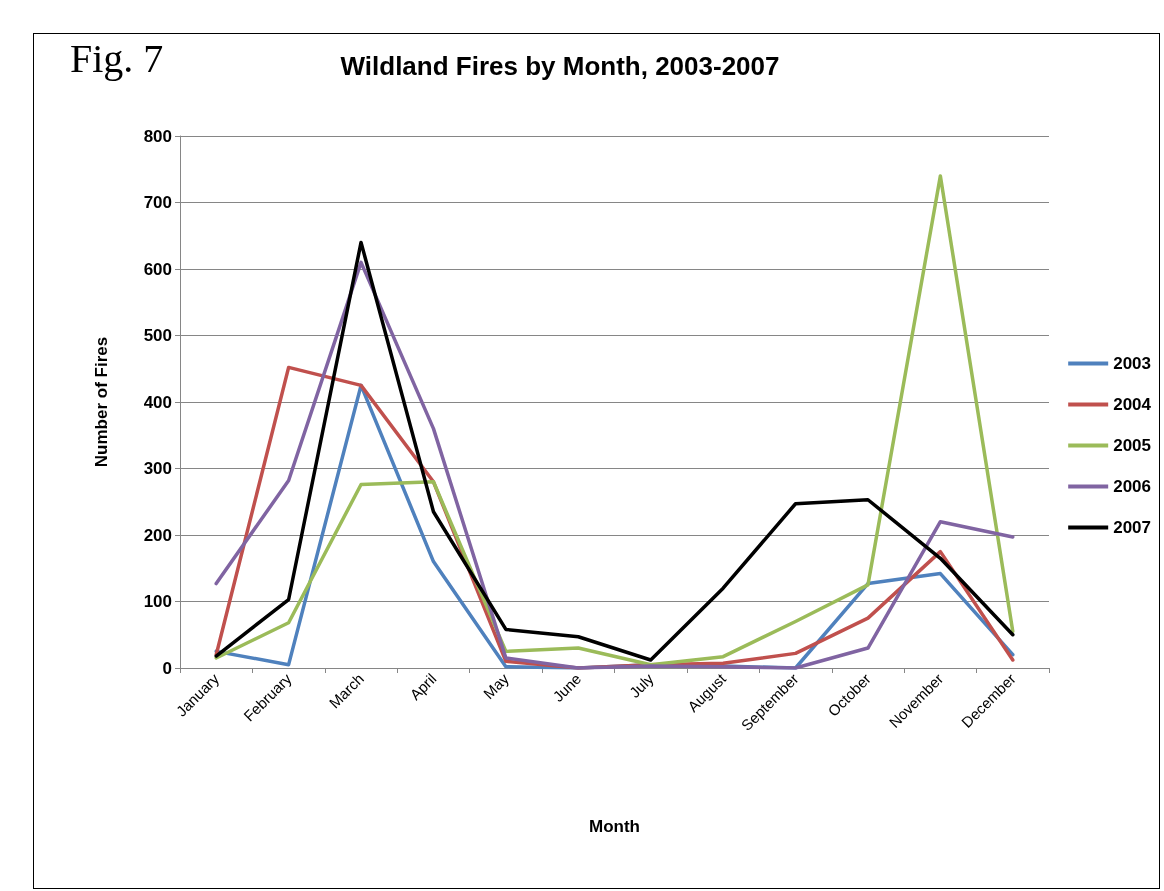 Image resolution: width=1164 pixels, height=891 pixels. What do you see at coordinates (157, 335) in the screenshot?
I see `y-tick-label: 500` at bounding box center [157, 335].